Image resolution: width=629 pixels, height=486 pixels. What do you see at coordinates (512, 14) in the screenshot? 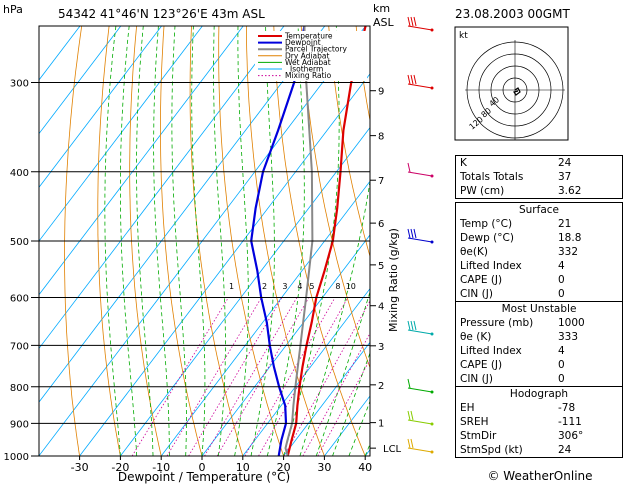
I see `datetime-label: 23.08.2003 00GMT` at bounding box center [512, 14].